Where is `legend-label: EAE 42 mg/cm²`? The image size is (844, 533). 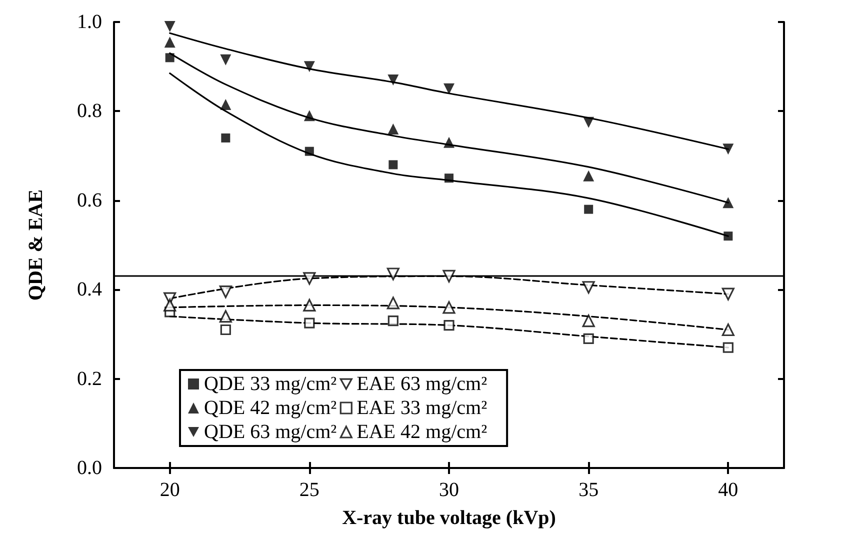
legend-label: EAE 42 mg/cm² is located at coordinates (422, 432).